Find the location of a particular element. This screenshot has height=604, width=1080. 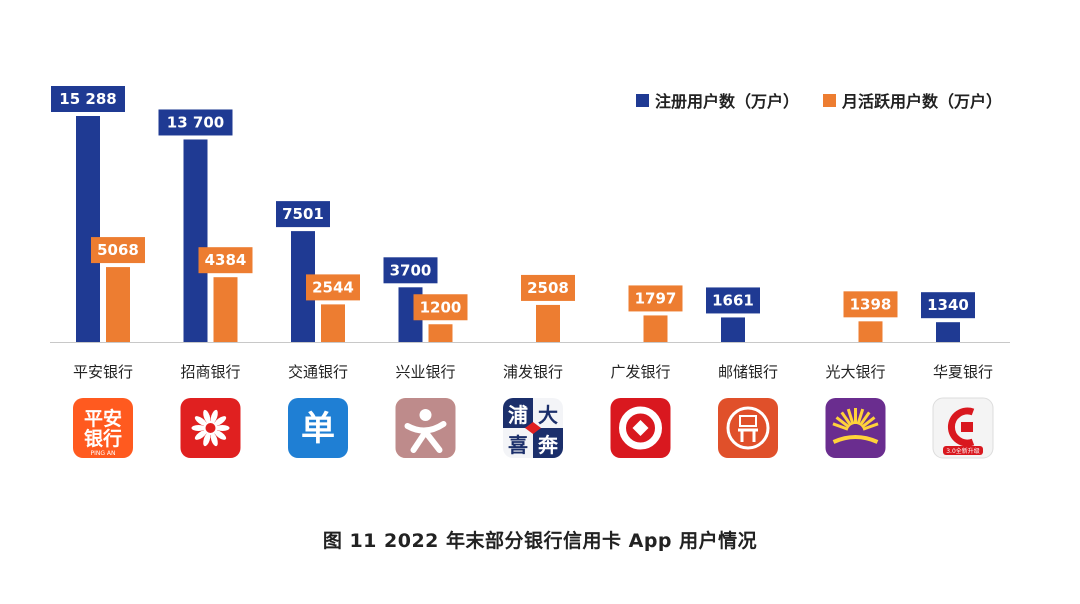

data-label-registered-1: 13 700 is located at coordinates (195, 122).